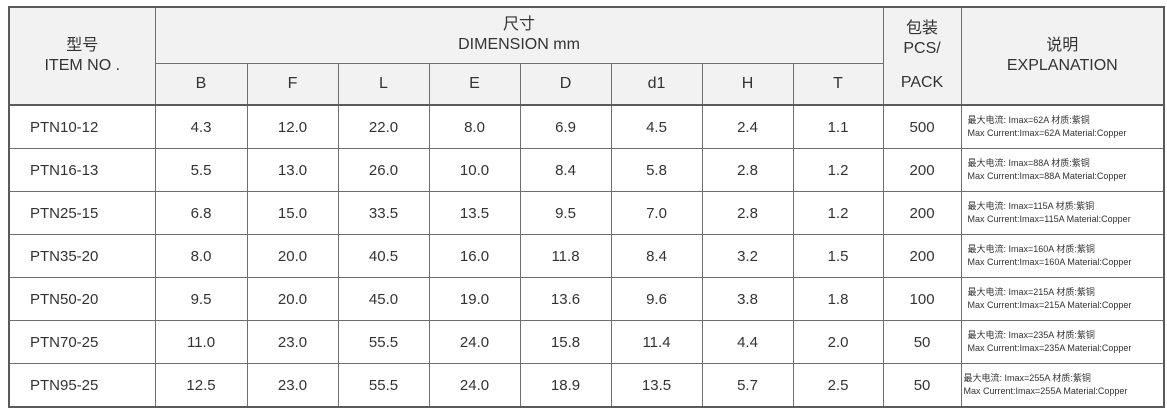 The width and height of the screenshot is (1167, 411). What do you see at coordinates (82, 385) in the screenshot?
I see `item-no-cell: PTN95-25` at bounding box center [82, 385].